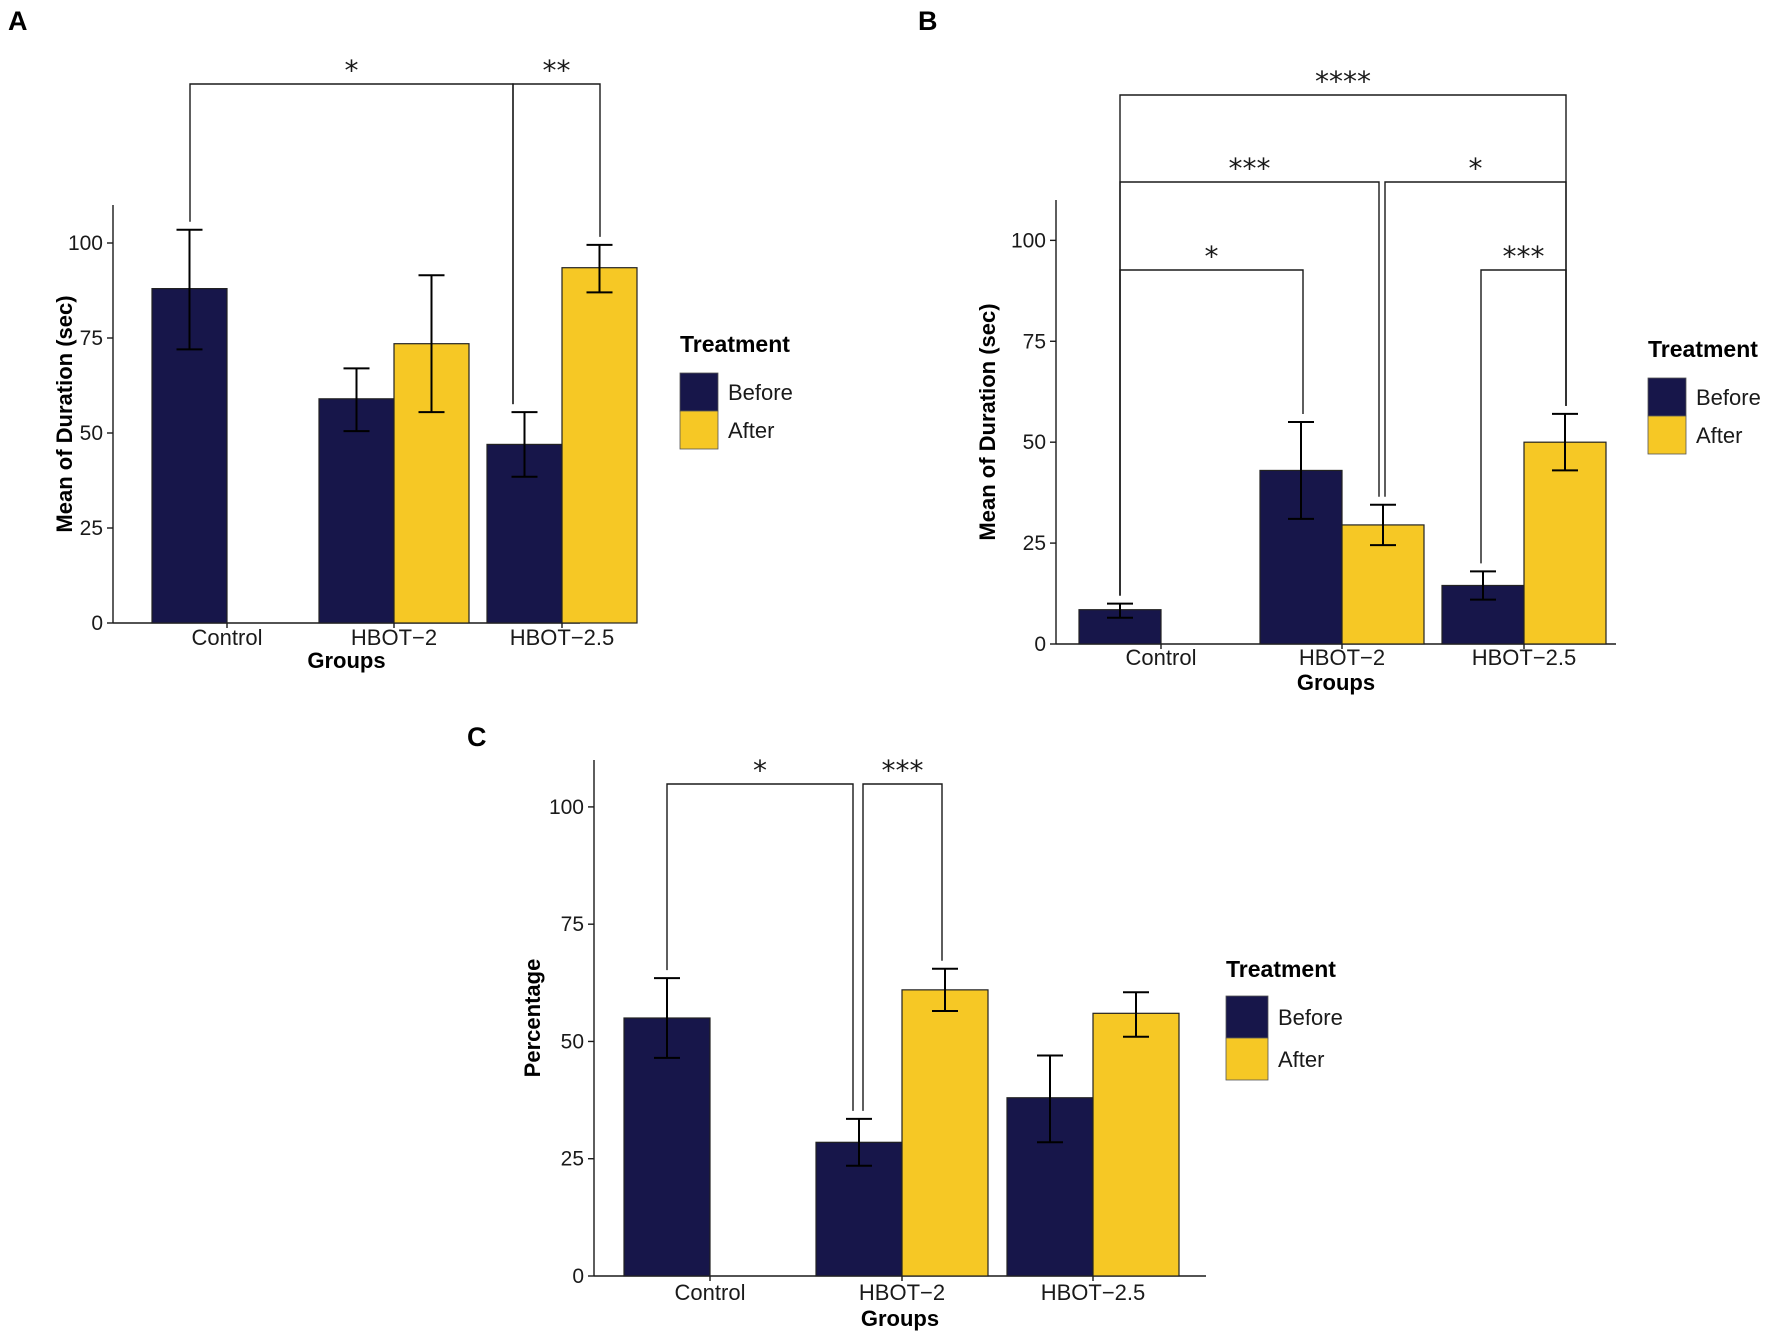 This screenshot has height=1341, width=1780. Describe the element at coordinates (532, 1018) in the screenshot. I see `y-axis-title: Percentage` at that location.